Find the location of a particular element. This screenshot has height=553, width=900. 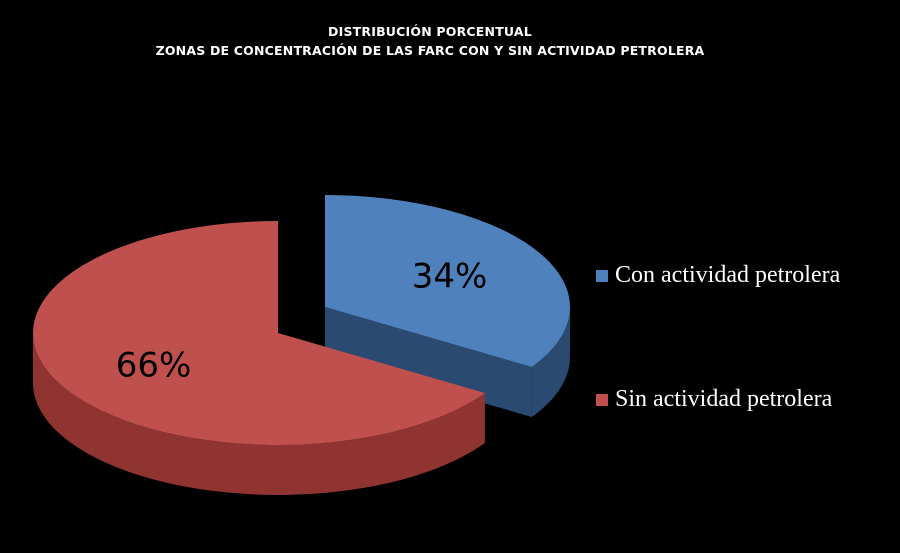

legend-label-sin-actividad: Sin actividad petrolera is located at coordinates (724, 399).